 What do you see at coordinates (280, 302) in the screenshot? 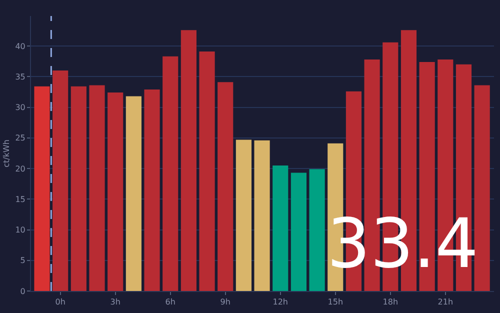
I see `x-tick-label: 12h` at bounding box center [280, 302].